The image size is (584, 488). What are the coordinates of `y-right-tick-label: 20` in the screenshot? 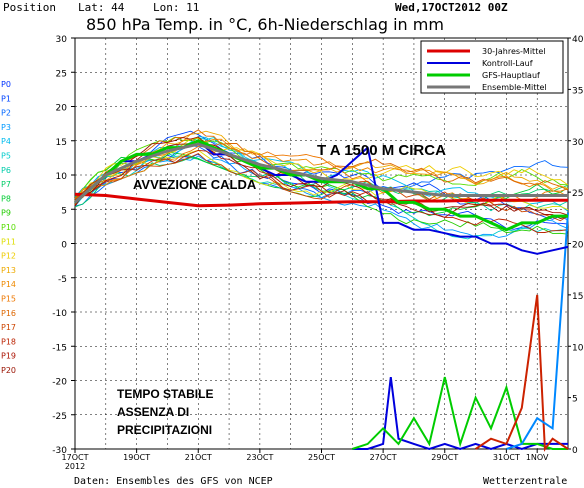 It's located at (578, 246).